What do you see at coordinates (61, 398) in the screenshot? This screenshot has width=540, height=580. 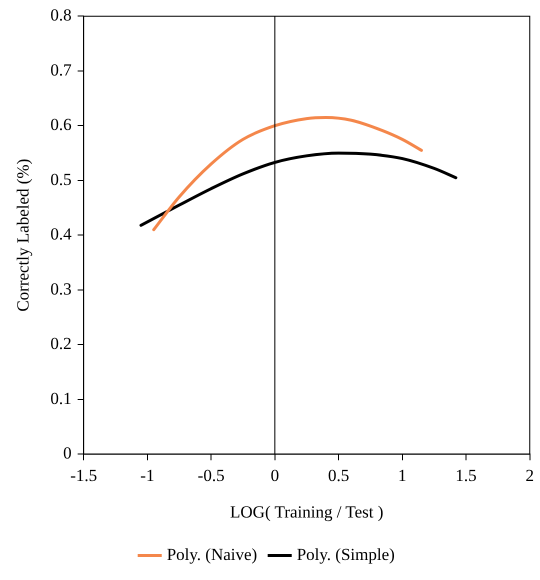 I see `y-tick-label: 0.1` at bounding box center [61, 398].